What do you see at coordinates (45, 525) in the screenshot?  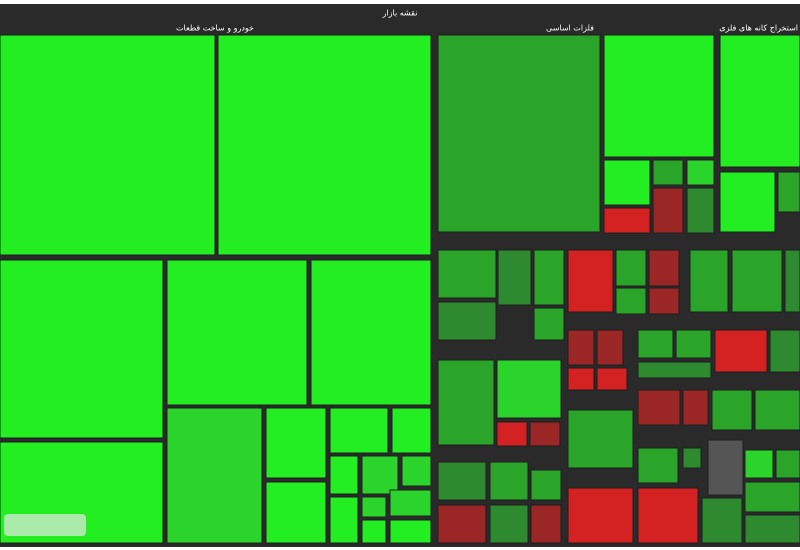 I see `zoom-control` at bounding box center [45, 525].